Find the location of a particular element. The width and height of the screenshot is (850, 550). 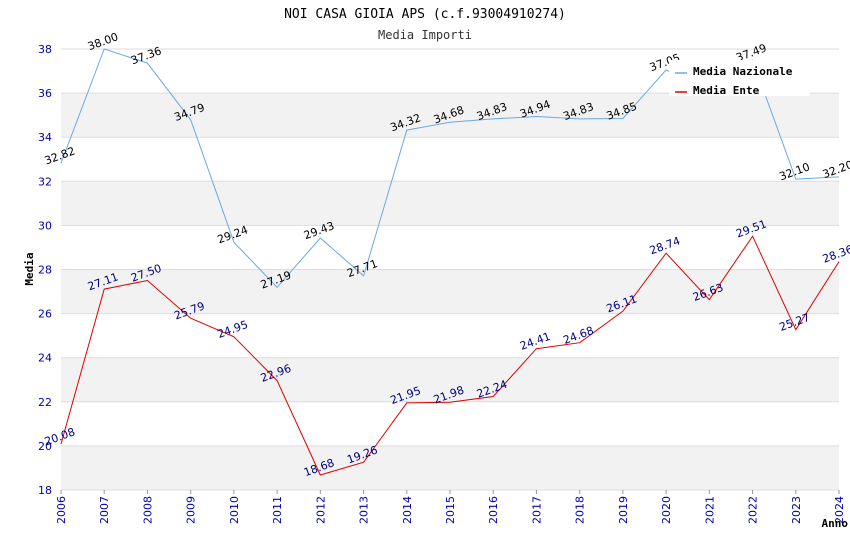

legend: Media Nazionale Media Ente is located at coordinates (739, 78).